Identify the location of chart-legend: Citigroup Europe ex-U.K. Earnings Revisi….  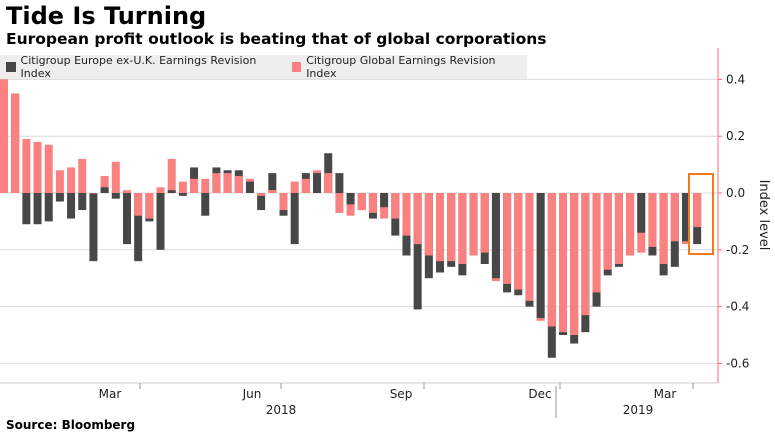
(263, 67).